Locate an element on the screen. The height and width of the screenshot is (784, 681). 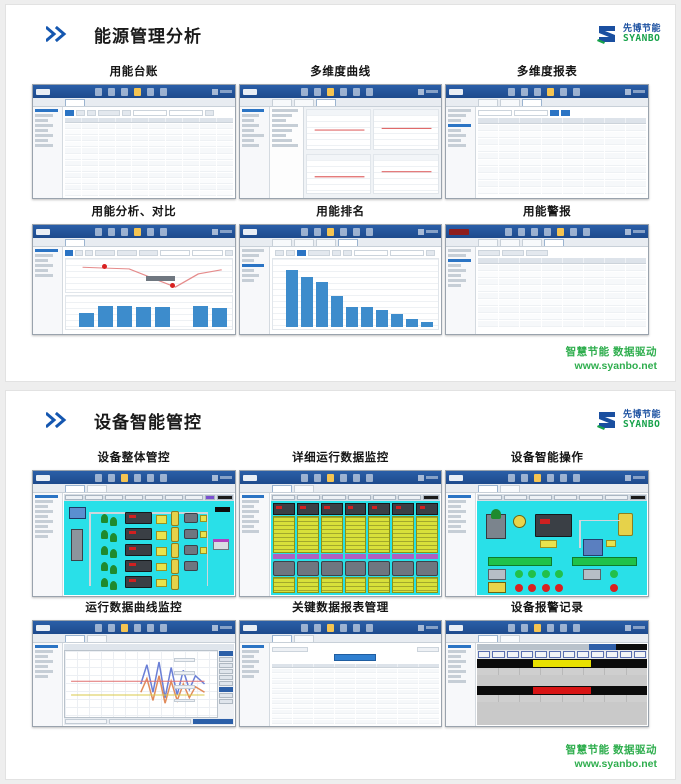
grid-item: 用能排名 is located at coordinates (340, 269).